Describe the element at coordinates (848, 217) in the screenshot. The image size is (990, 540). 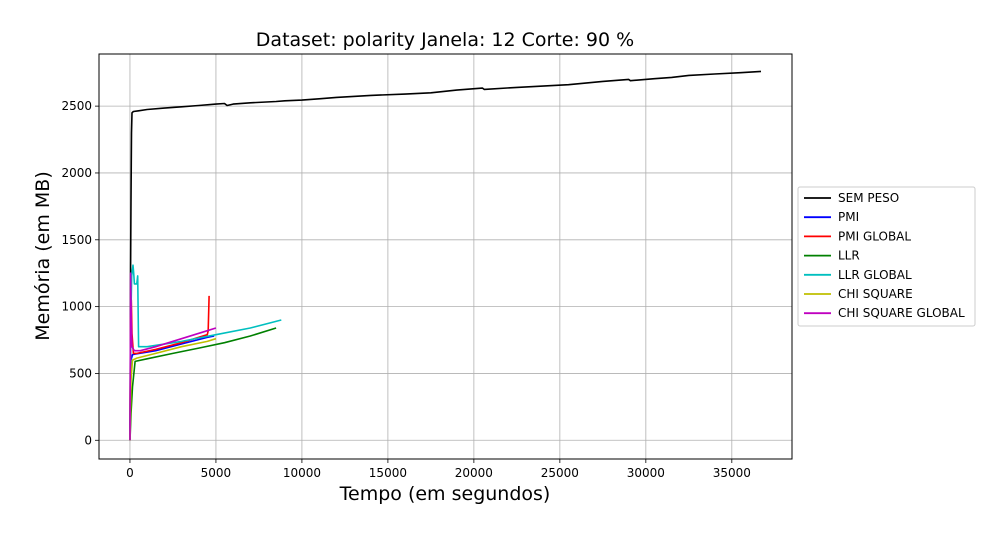
I see `legend-label-pmi: PMI` at that location.